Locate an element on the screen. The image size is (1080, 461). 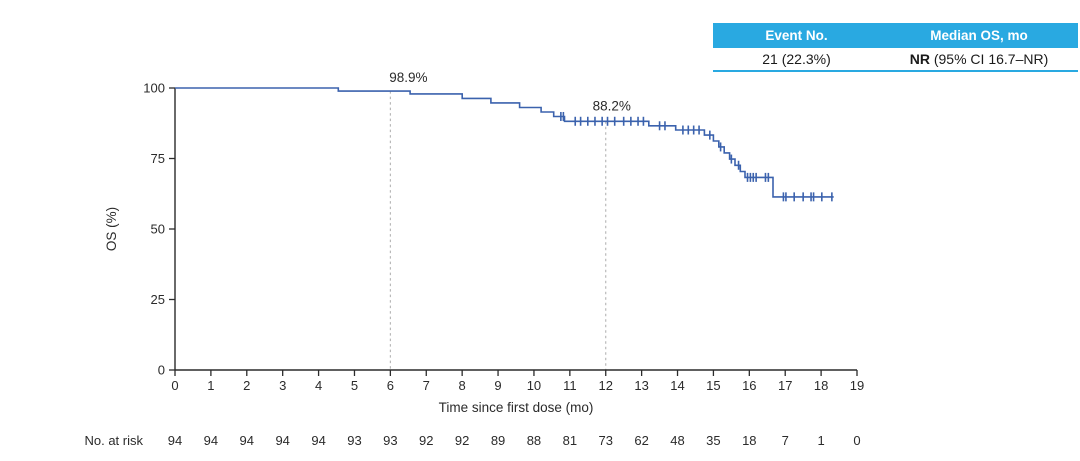
svg-text: 10 is located at coordinates (534, 385).